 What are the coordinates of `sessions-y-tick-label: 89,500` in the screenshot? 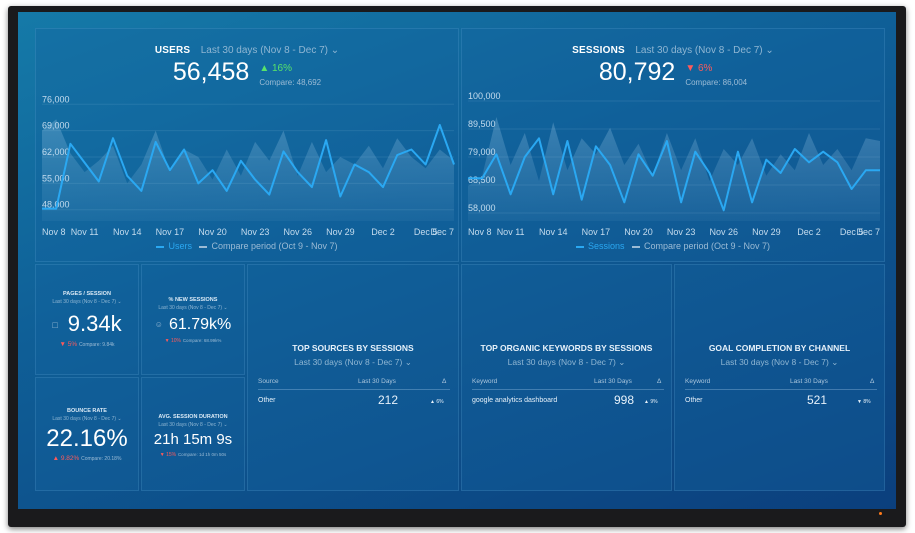 It's located at (482, 124).